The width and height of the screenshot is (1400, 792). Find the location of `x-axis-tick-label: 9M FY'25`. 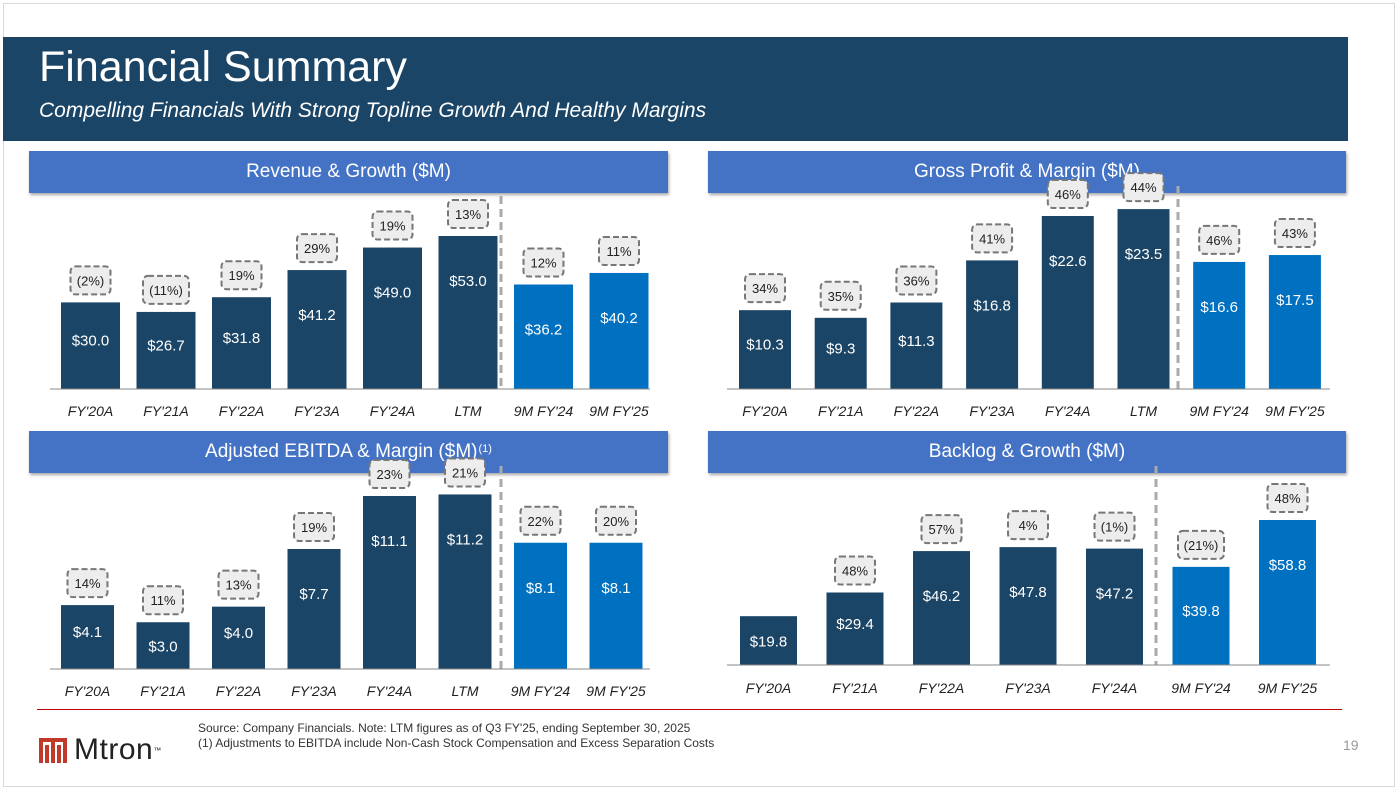

x-axis-tick-label: 9M FY'25 is located at coordinates (1295, 411).